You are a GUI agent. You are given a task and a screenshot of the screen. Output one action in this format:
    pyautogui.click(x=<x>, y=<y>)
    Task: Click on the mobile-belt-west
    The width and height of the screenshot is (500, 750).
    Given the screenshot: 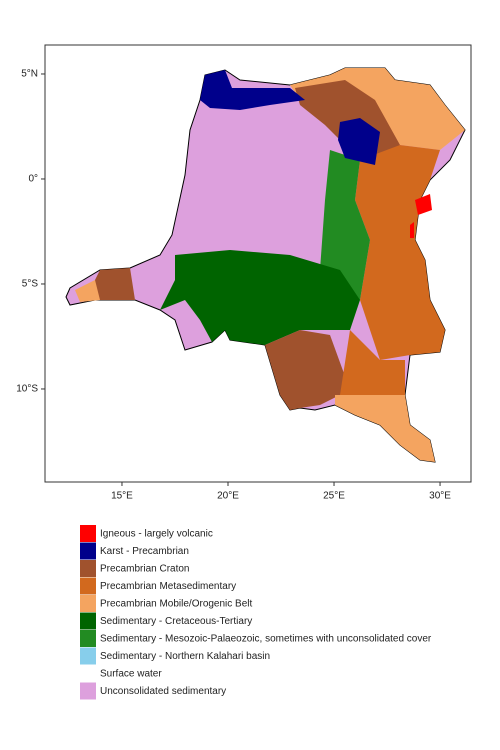 What is the action you would take?
    pyautogui.click(x=87, y=291)
    